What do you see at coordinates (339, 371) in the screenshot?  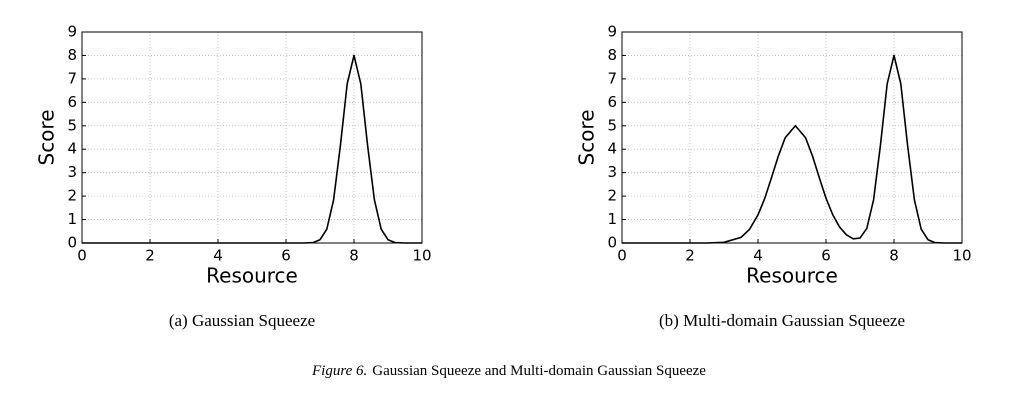 I see `figure-label: Figure 6.` at bounding box center [339, 371].